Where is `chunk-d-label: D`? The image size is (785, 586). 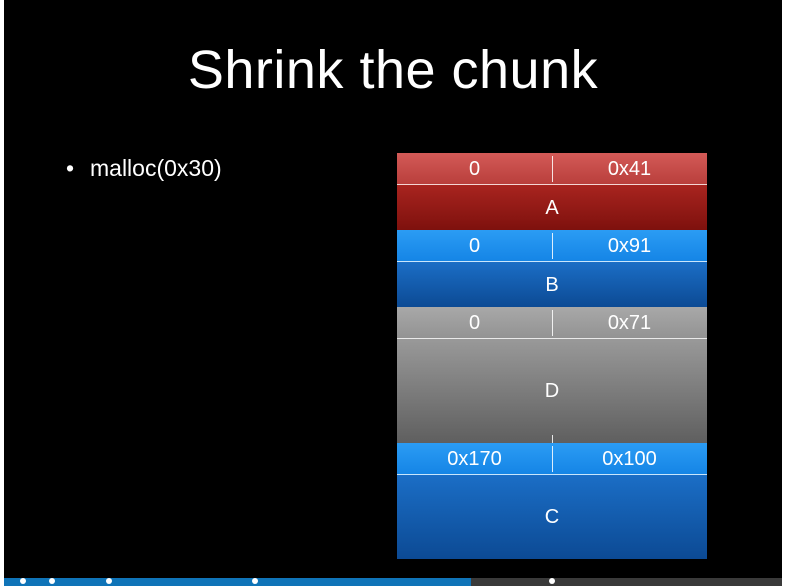
chunk-d-label: D is located at coordinates (552, 391).